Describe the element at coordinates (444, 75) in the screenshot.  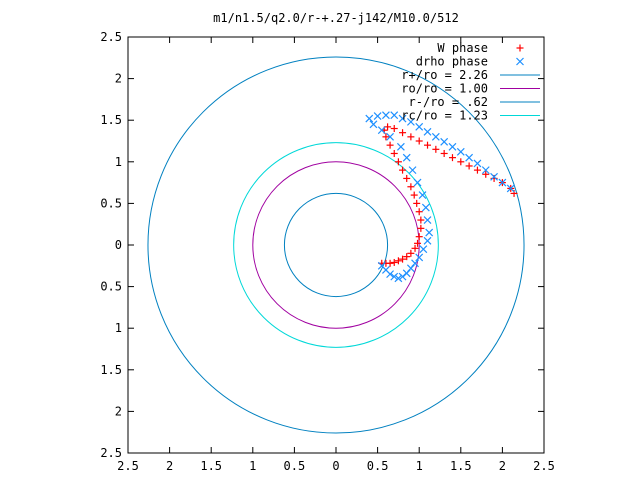
I see `legend-label: r+/ro = 2.26` at that location.